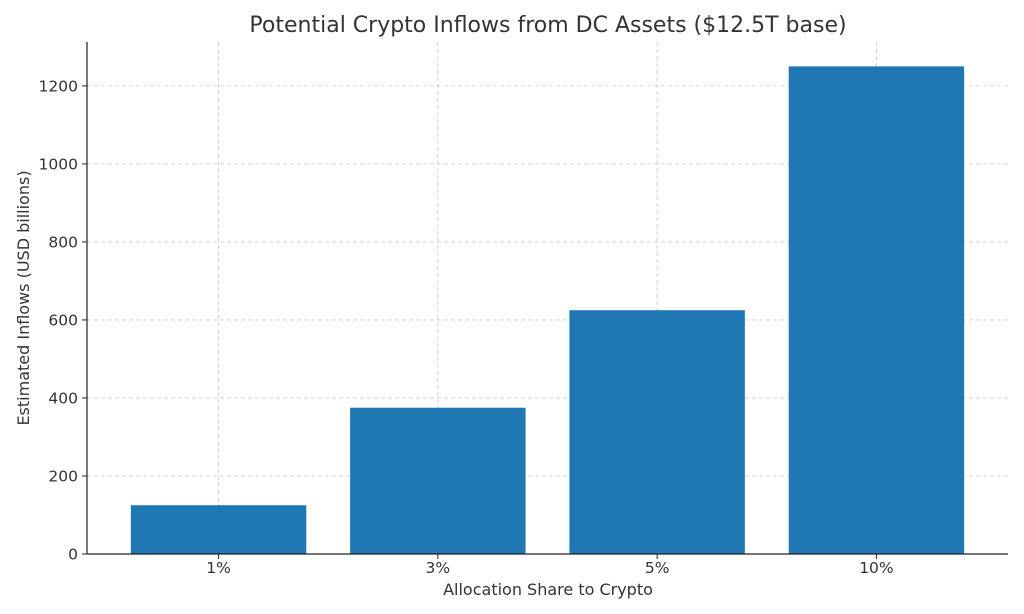 Image resolution: width=1024 pixels, height=614 pixels. Describe the element at coordinates (63, 476) in the screenshot. I see `y-tick-label: 200` at that location.